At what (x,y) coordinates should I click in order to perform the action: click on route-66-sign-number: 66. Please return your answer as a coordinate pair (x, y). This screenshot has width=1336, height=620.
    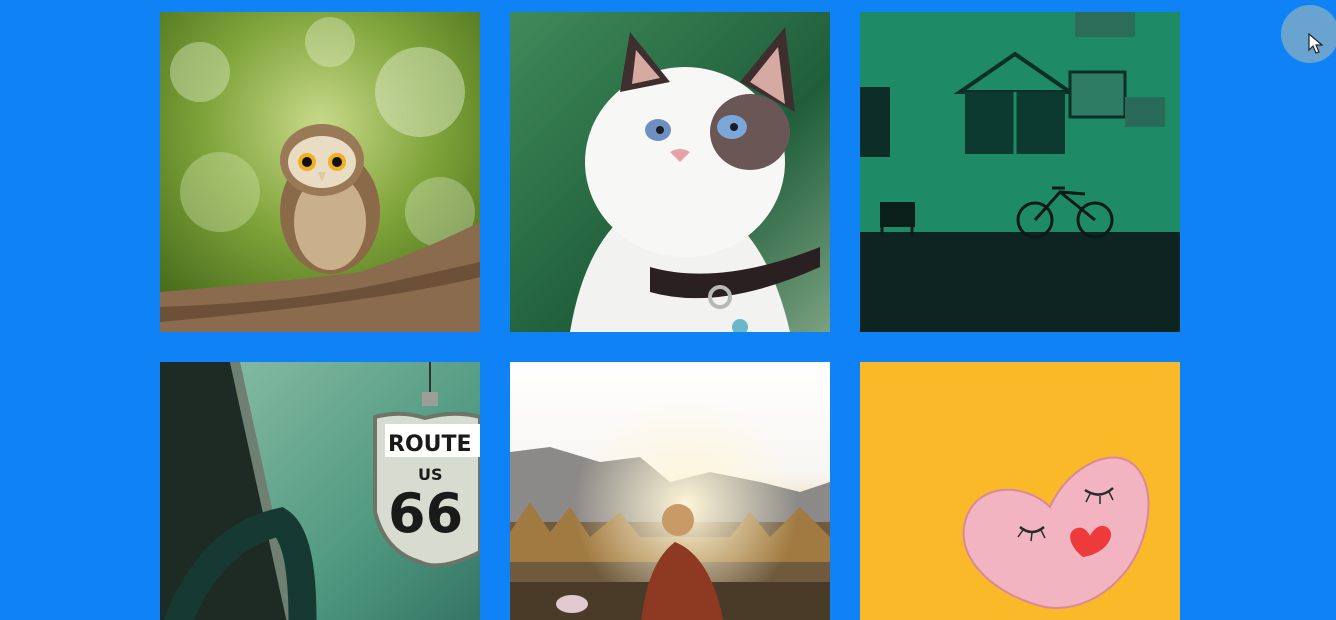
    Looking at the image, I should click on (425, 513).